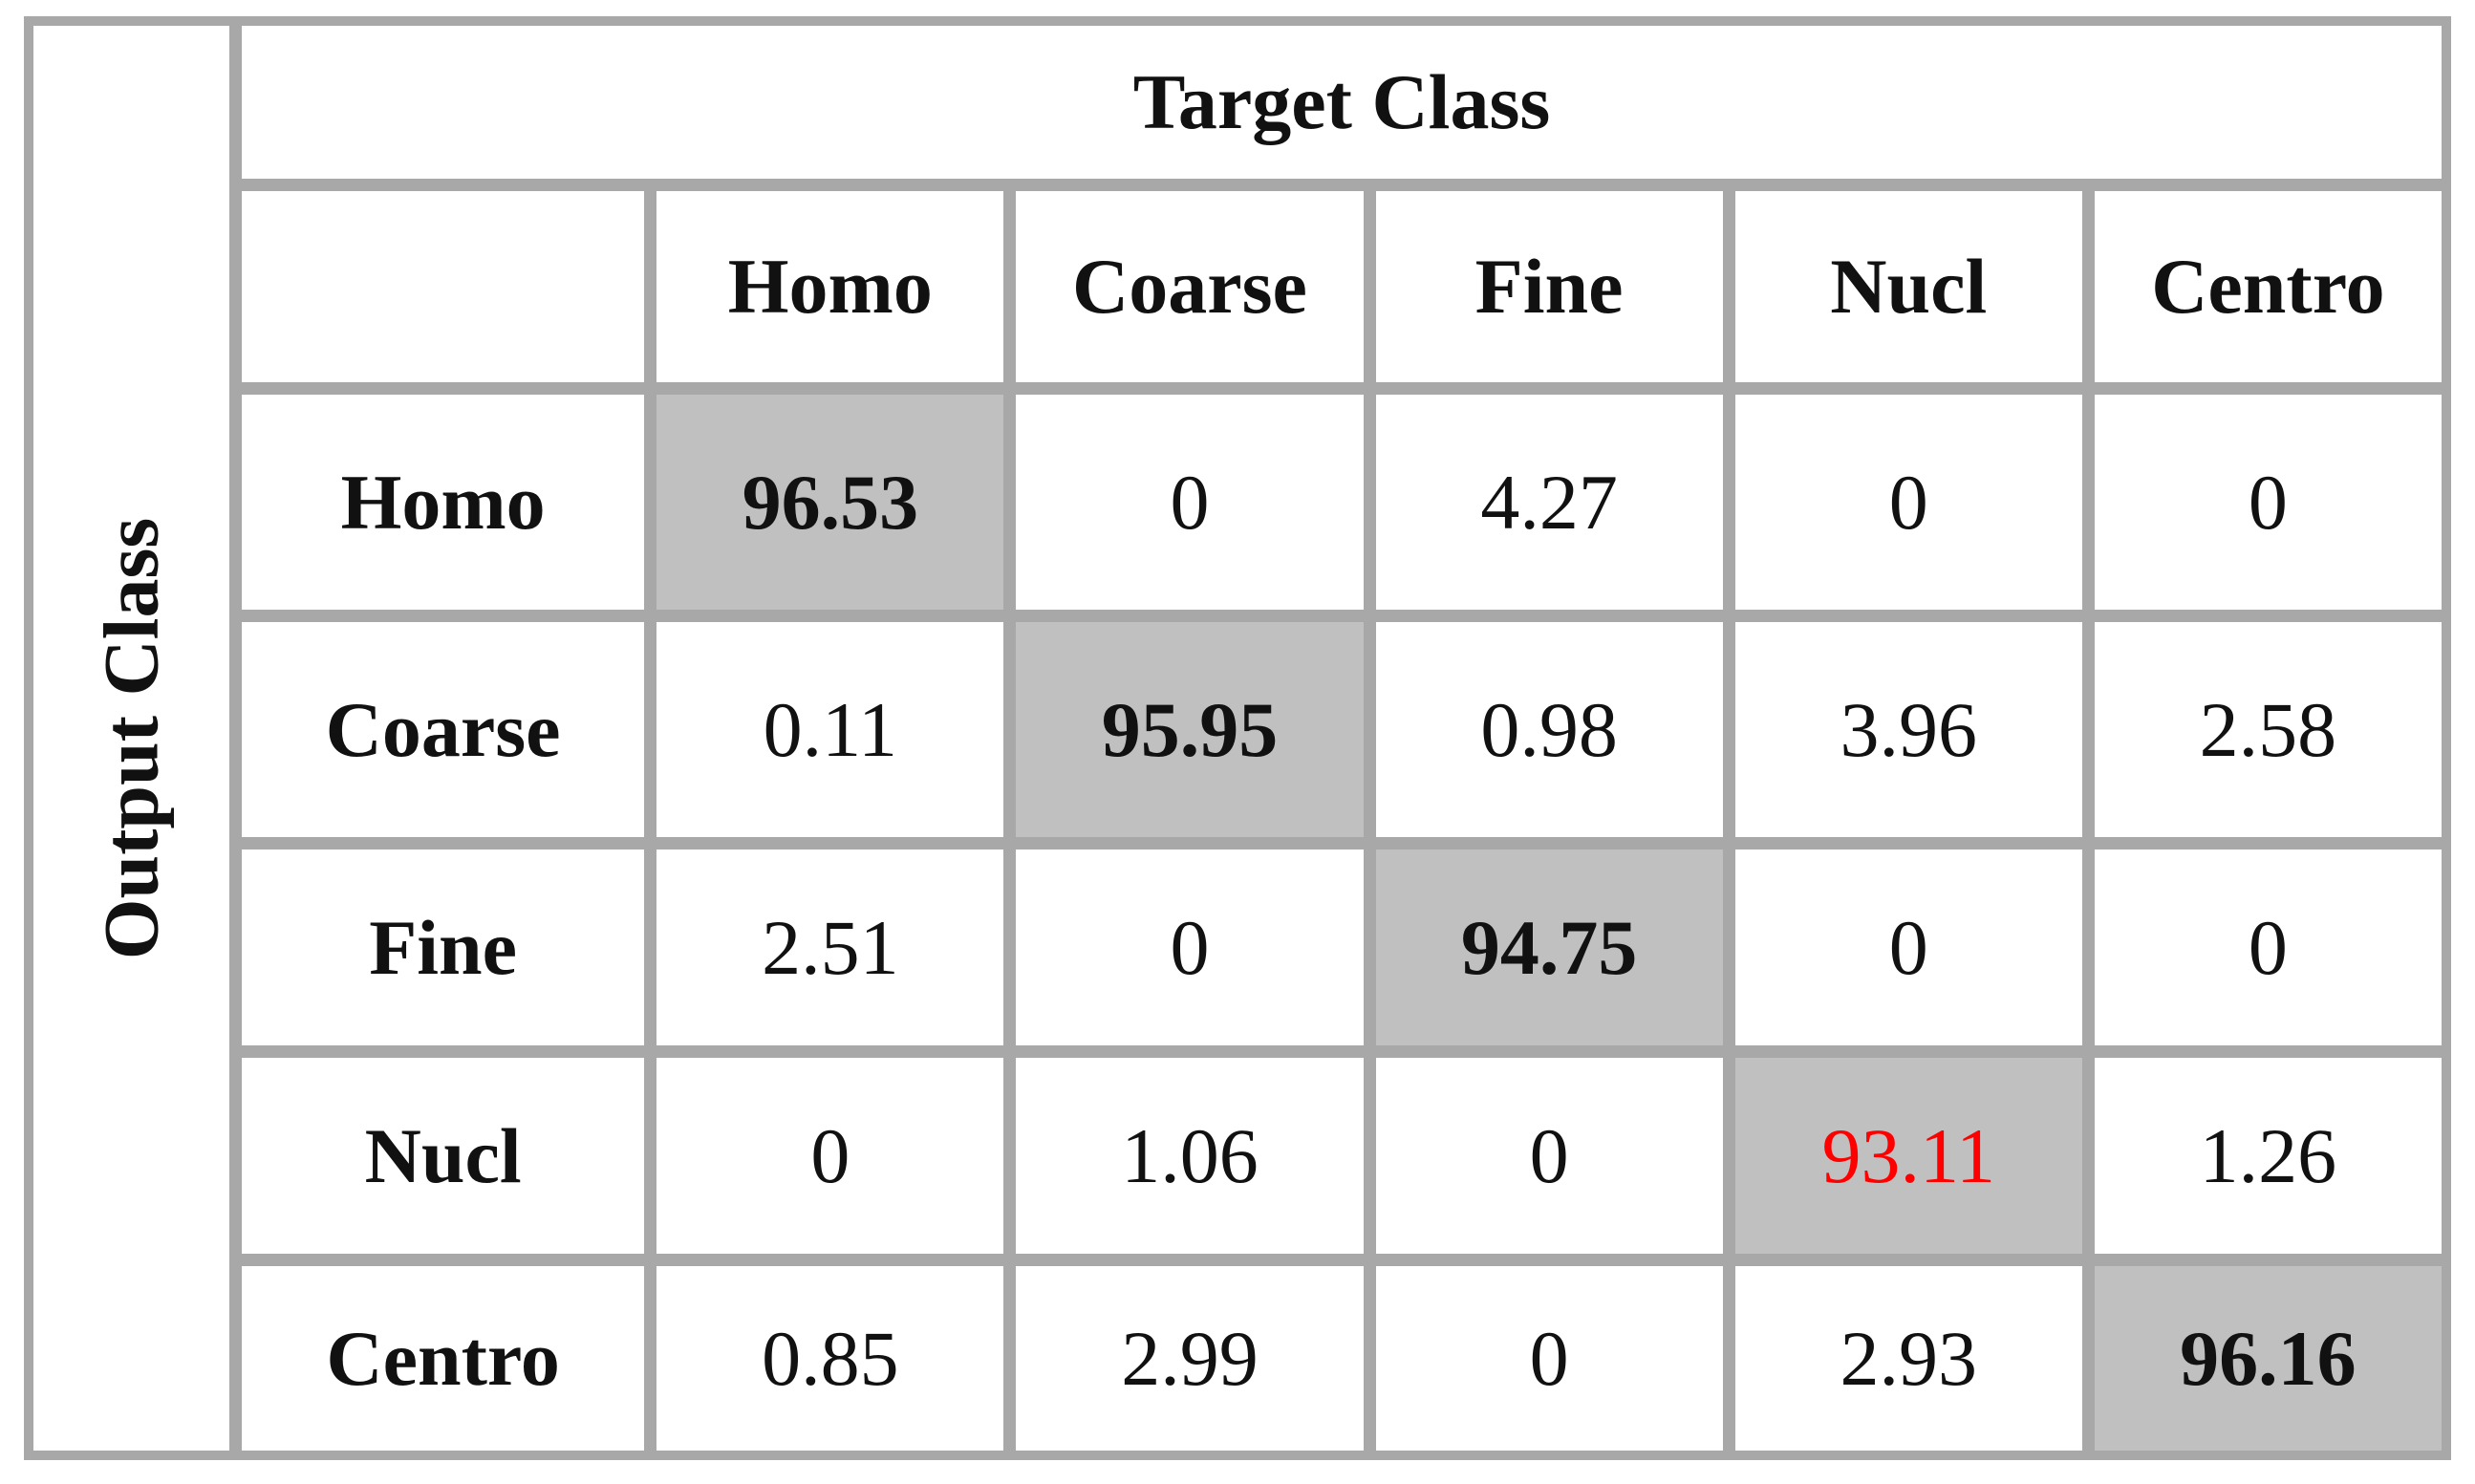  What do you see at coordinates (2268, 729) in the screenshot?
I see `value-cell: 2.58` at bounding box center [2268, 729].